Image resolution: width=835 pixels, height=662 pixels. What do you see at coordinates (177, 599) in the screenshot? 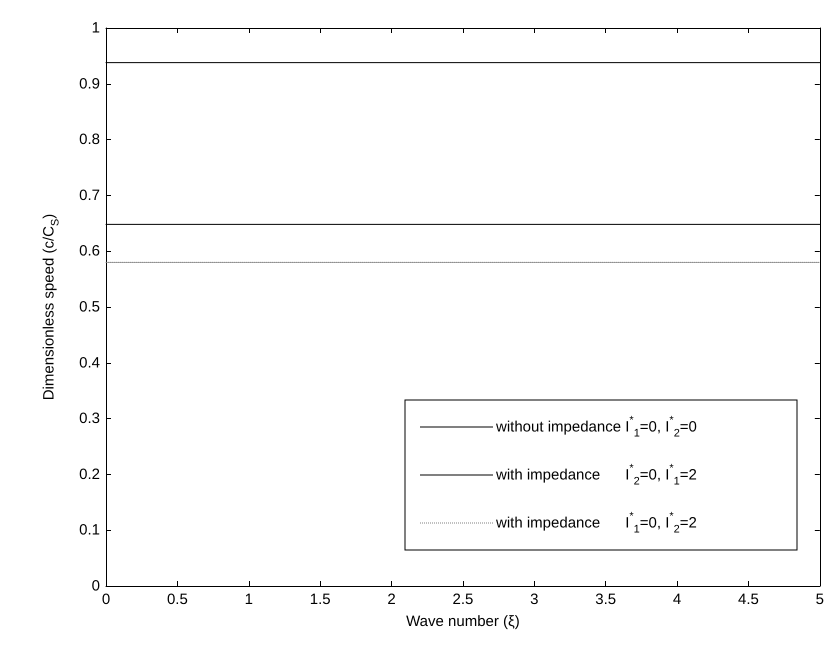
I see `x-tick-label: 0.5` at bounding box center [177, 599].